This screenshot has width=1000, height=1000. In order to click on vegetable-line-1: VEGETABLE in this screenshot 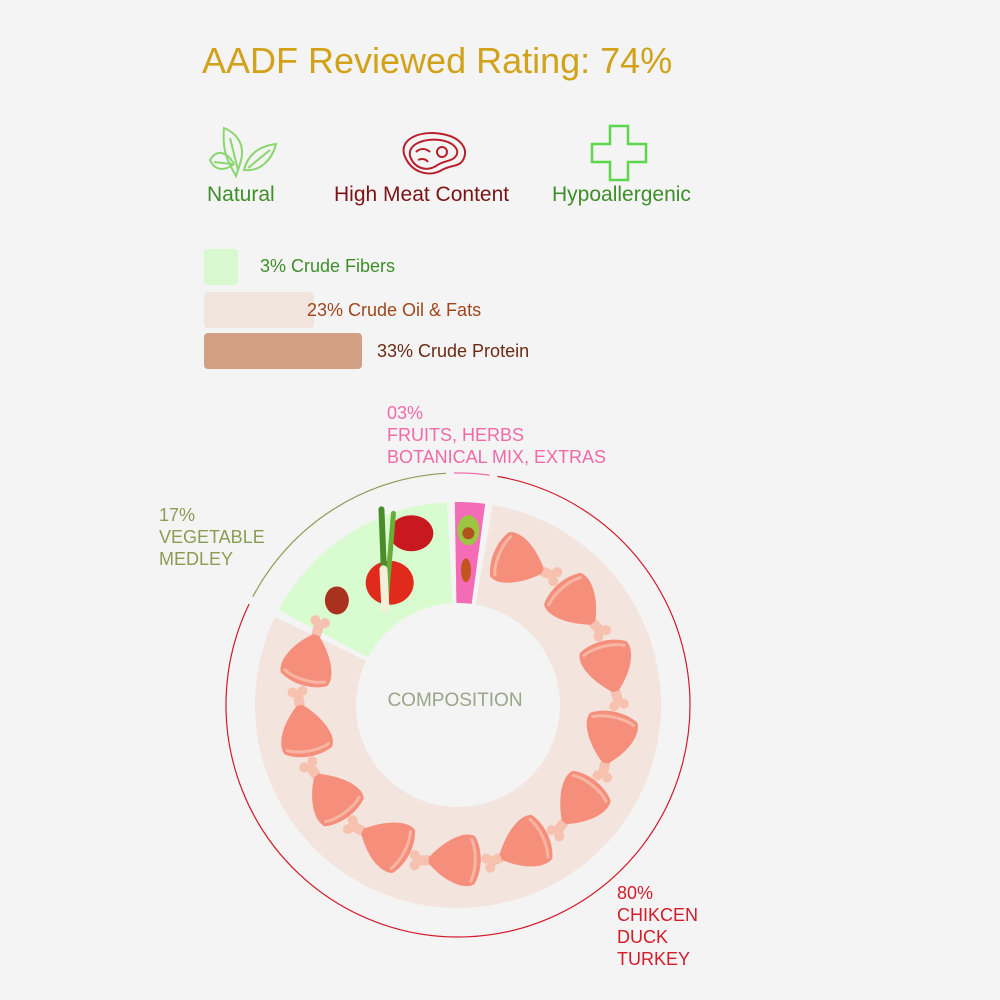, I will do `click(212, 537)`.